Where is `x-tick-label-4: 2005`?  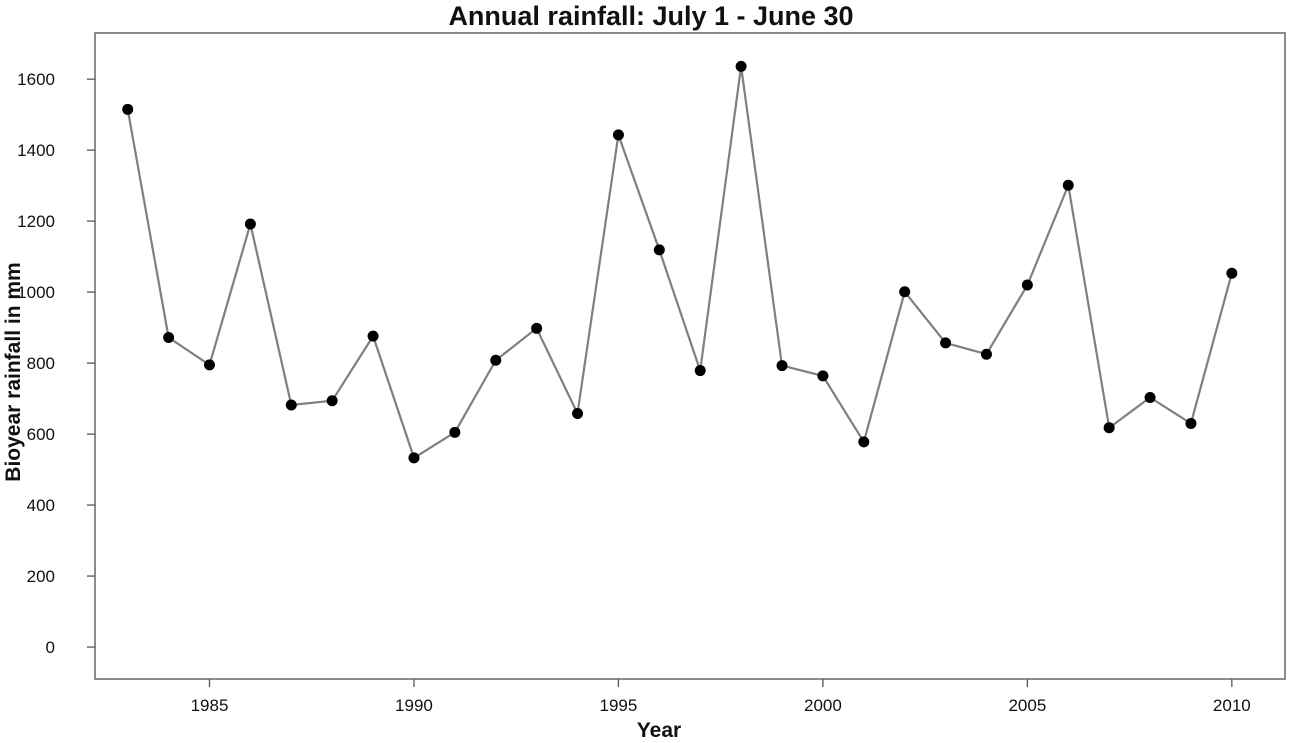 x-tick-label-4: 2005 is located at coordinates (1027, 705).